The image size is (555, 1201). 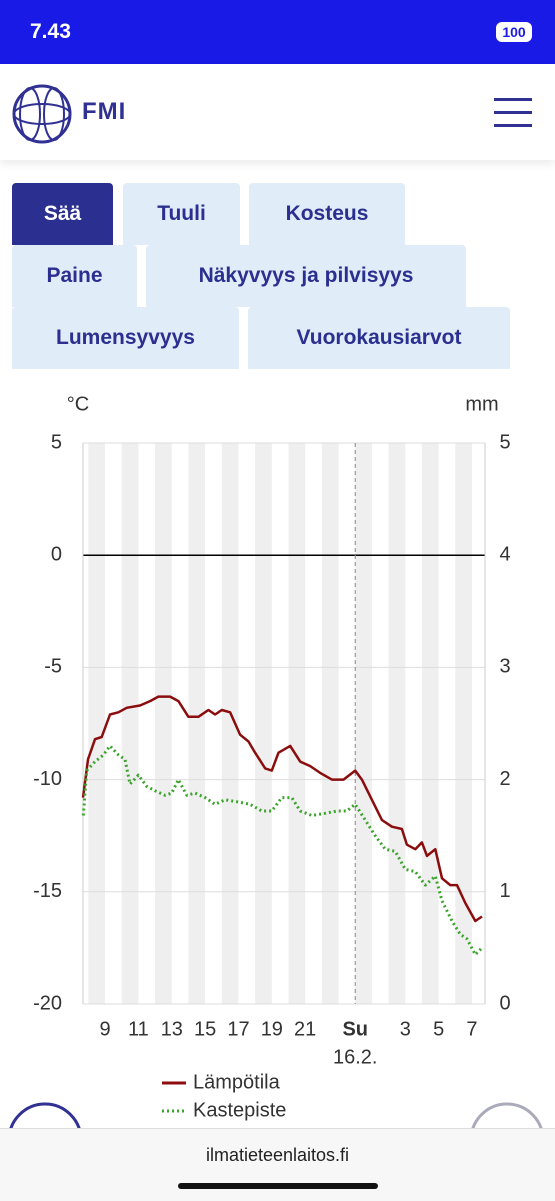 What do you see at coordinates (42, 114) in the screenshot?
I see `logo` at bounding box center [42, 114].